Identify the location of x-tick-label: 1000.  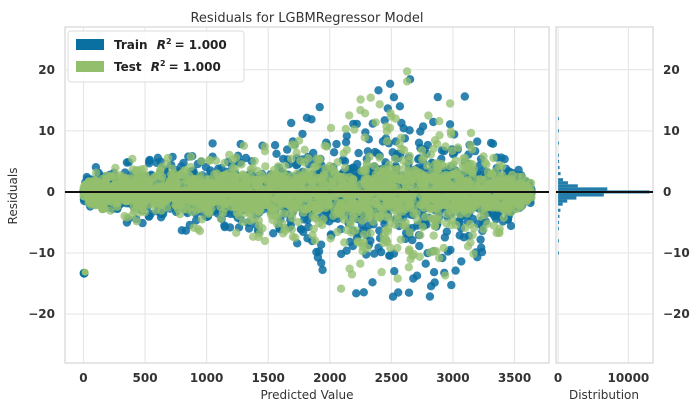
(206, 378).